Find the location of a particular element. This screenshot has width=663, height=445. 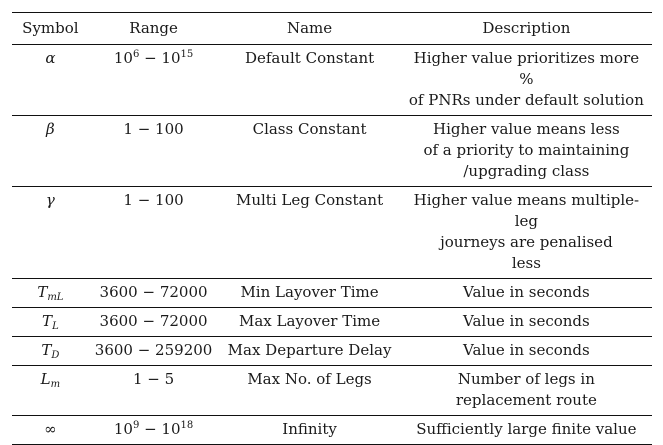

range-cell: 3600 − 259200 is located at coordinates (153, 351).